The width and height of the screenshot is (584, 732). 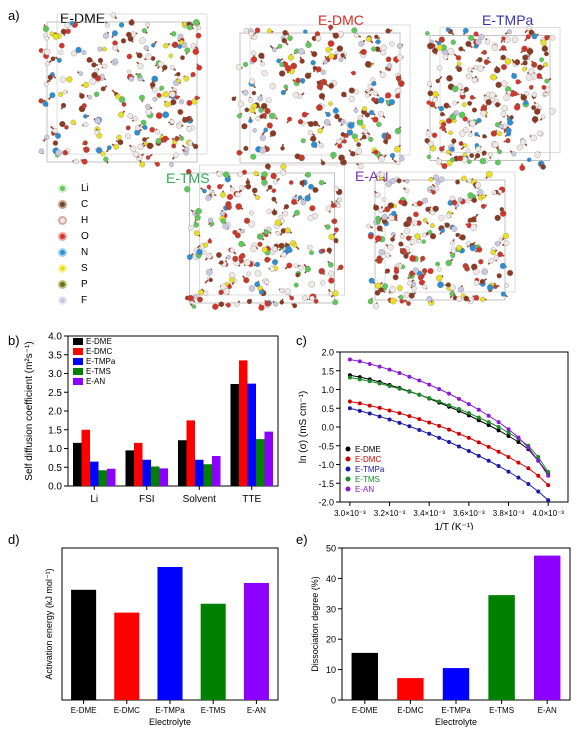 What do you see at coordinates (547, 710) in the screenshot?
I see `x-tick-label: E-AN` at bounding box center [547, 710].